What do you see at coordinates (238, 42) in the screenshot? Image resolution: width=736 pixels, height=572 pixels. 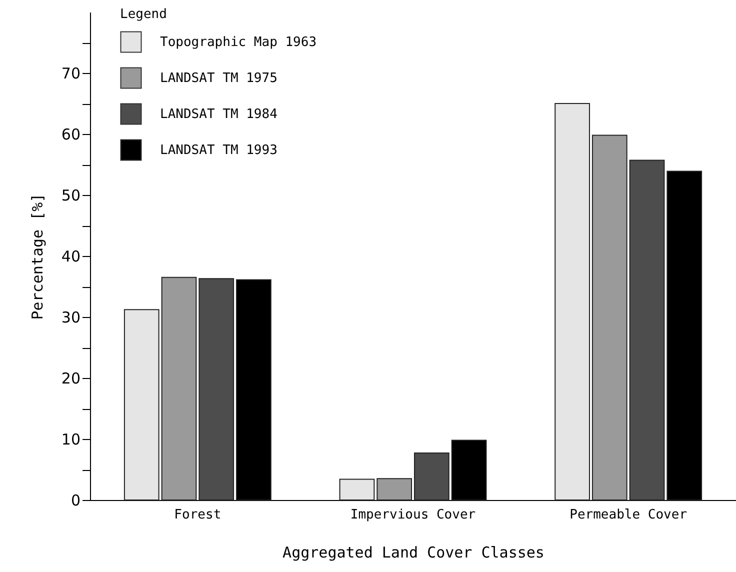 I see `legend-label: Topographic Map 1963` at bounding box center [238, 42].